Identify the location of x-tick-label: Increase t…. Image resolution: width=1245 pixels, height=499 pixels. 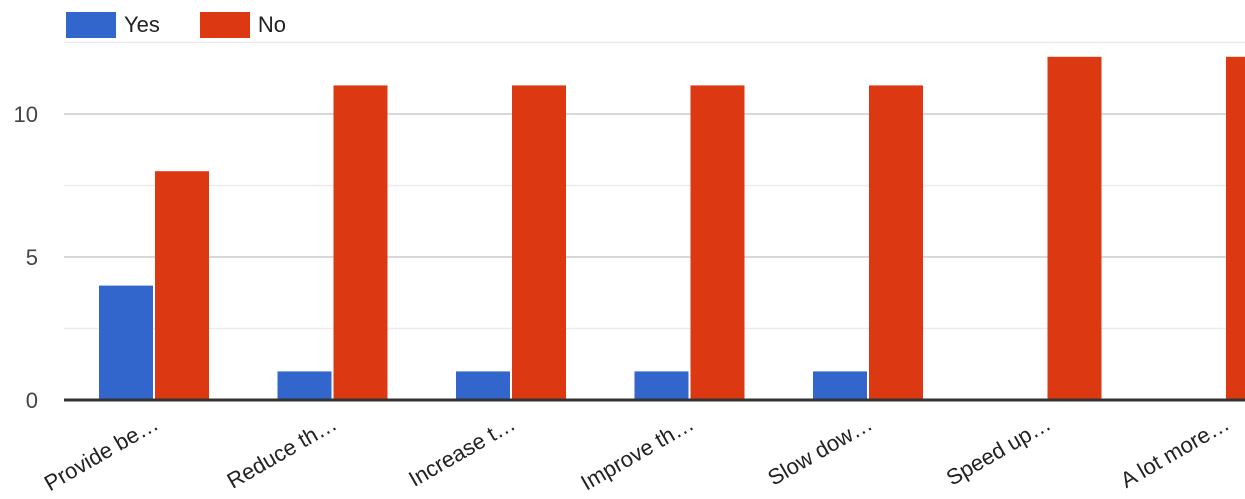
(461, 451).